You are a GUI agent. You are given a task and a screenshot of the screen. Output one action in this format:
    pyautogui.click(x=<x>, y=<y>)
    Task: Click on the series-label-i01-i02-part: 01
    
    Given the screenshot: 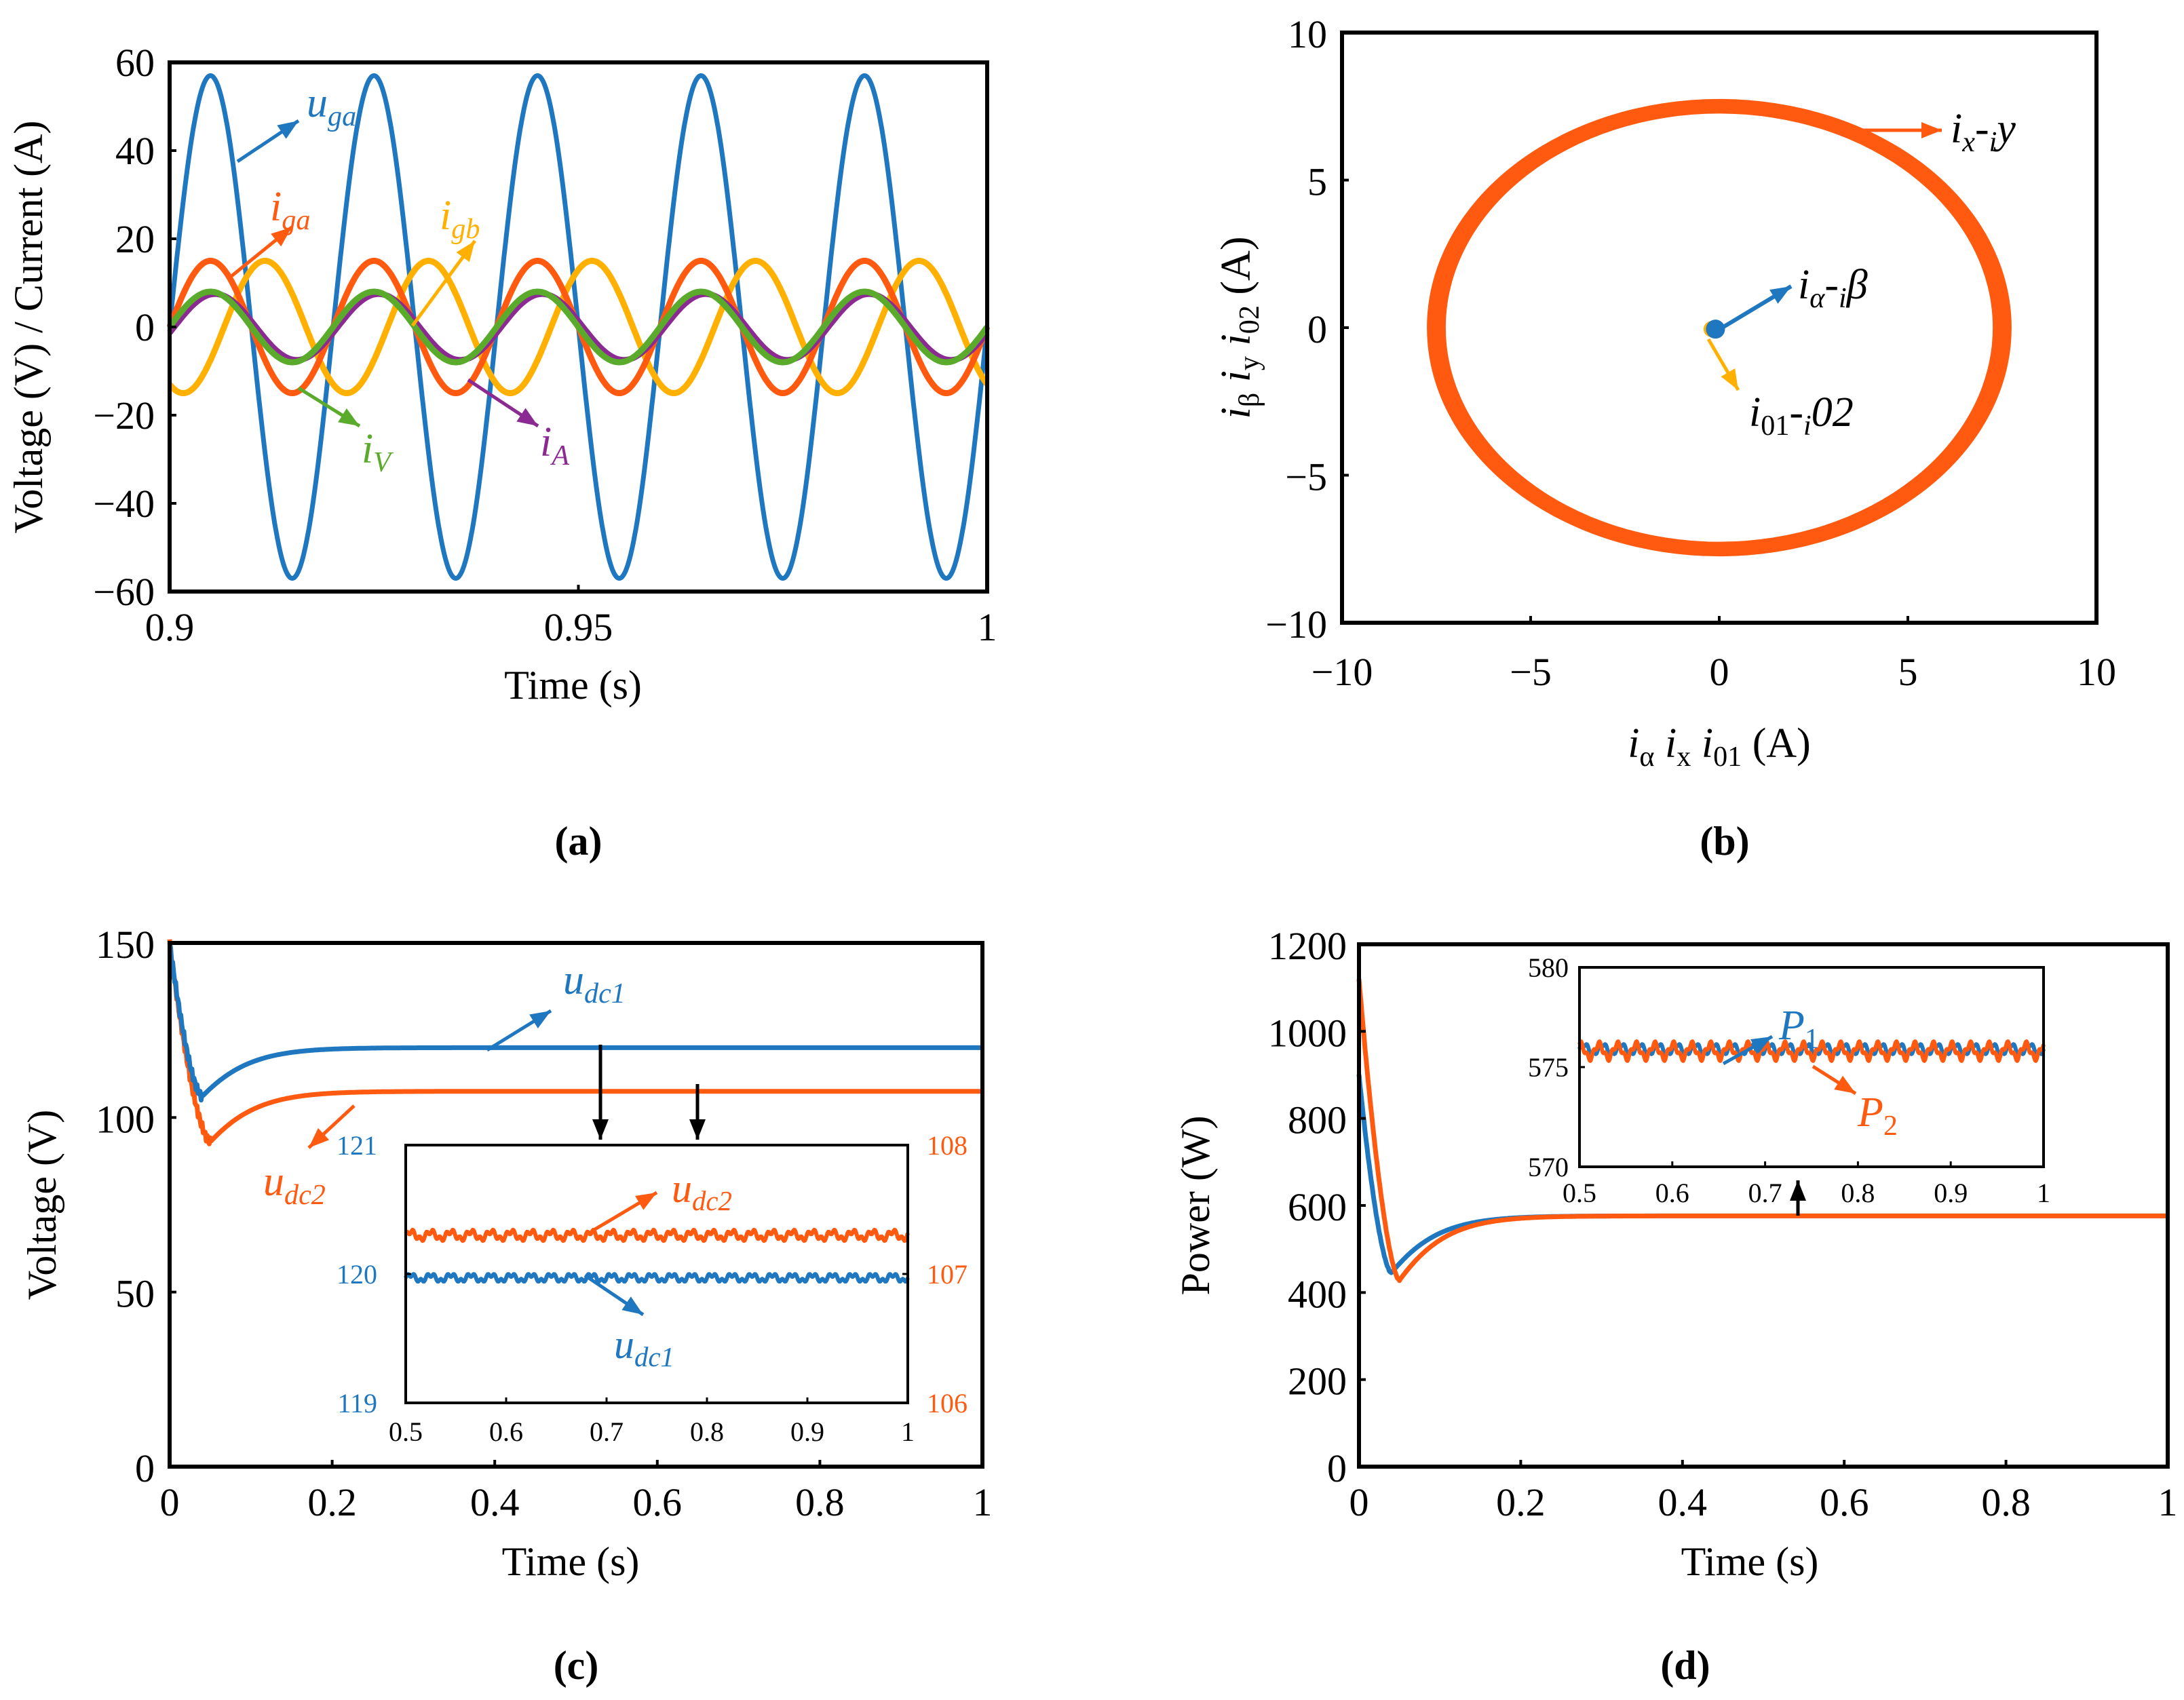 What is the action you would take?
    pyautogui.click(x=1775, y=426)
    